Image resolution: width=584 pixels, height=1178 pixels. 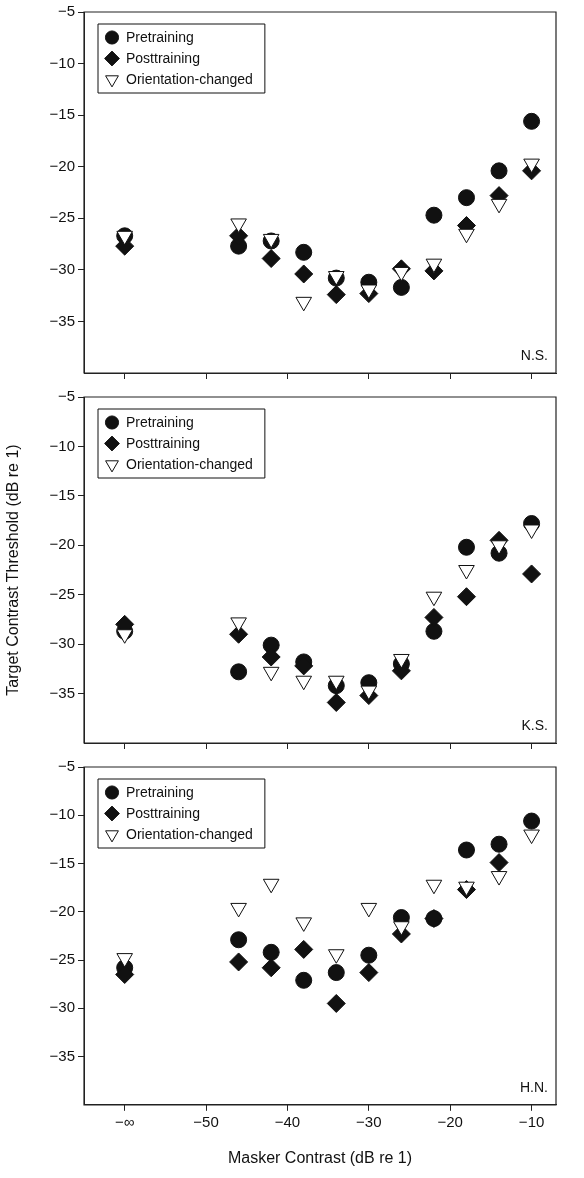 What do you see at coordinates (531, 1121) in the screenshot?
I see `x-tick-label: −10` at bounding box center [531, 1121].